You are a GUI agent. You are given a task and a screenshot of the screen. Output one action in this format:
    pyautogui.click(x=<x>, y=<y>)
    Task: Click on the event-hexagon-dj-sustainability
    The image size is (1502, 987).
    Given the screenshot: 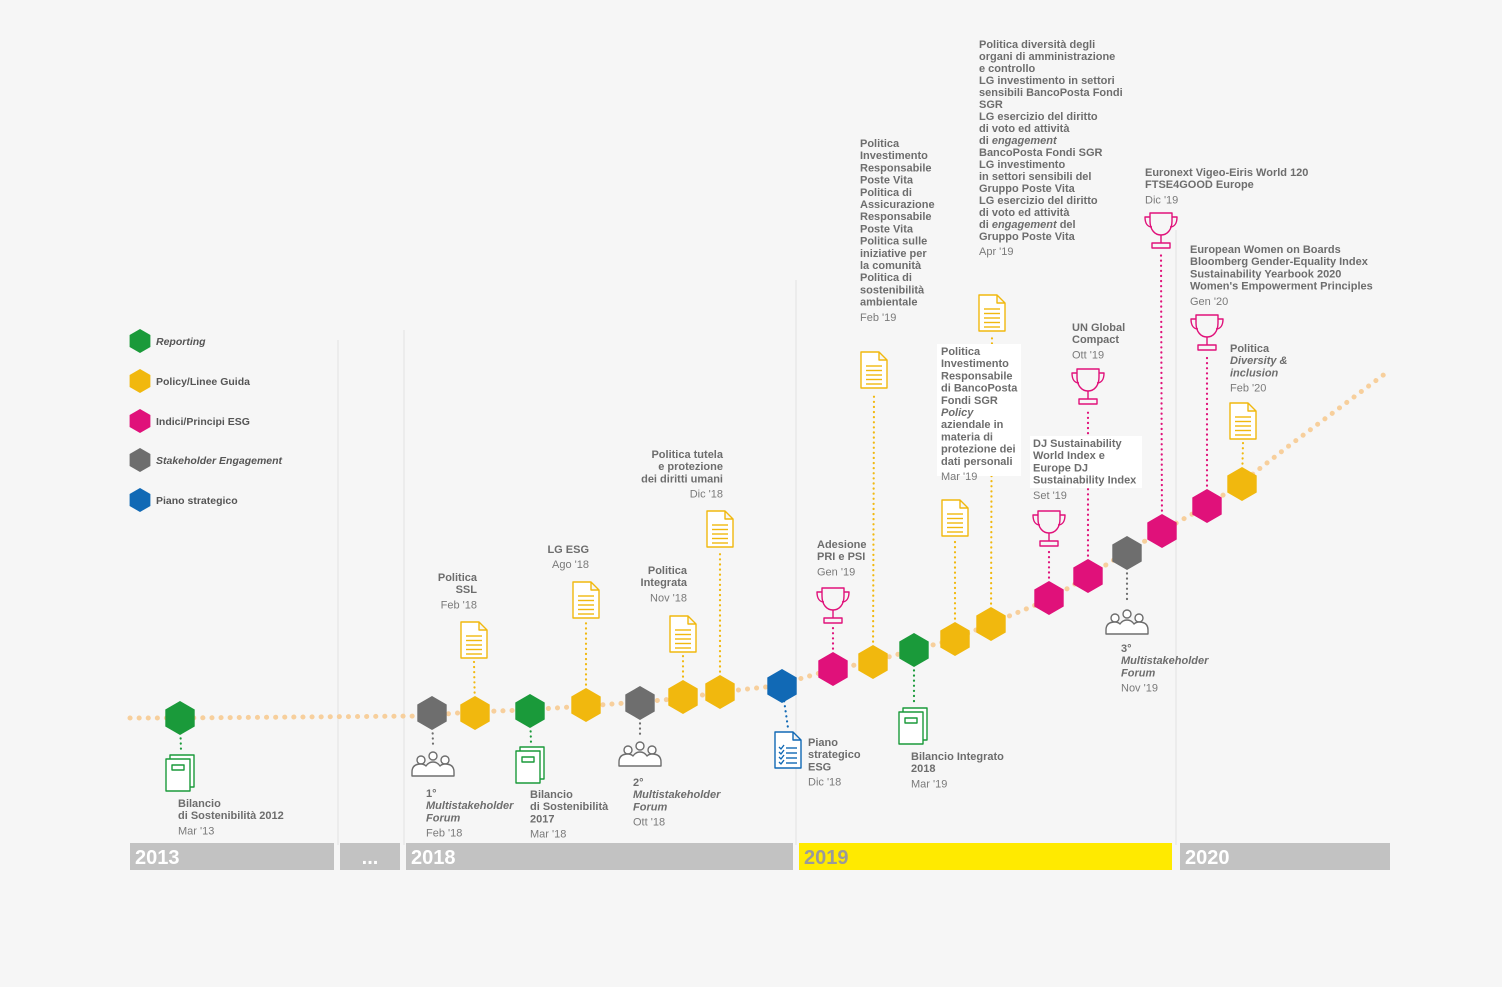 What is the action you would take?
    pyautogui.click(x=1049, y=598)
    